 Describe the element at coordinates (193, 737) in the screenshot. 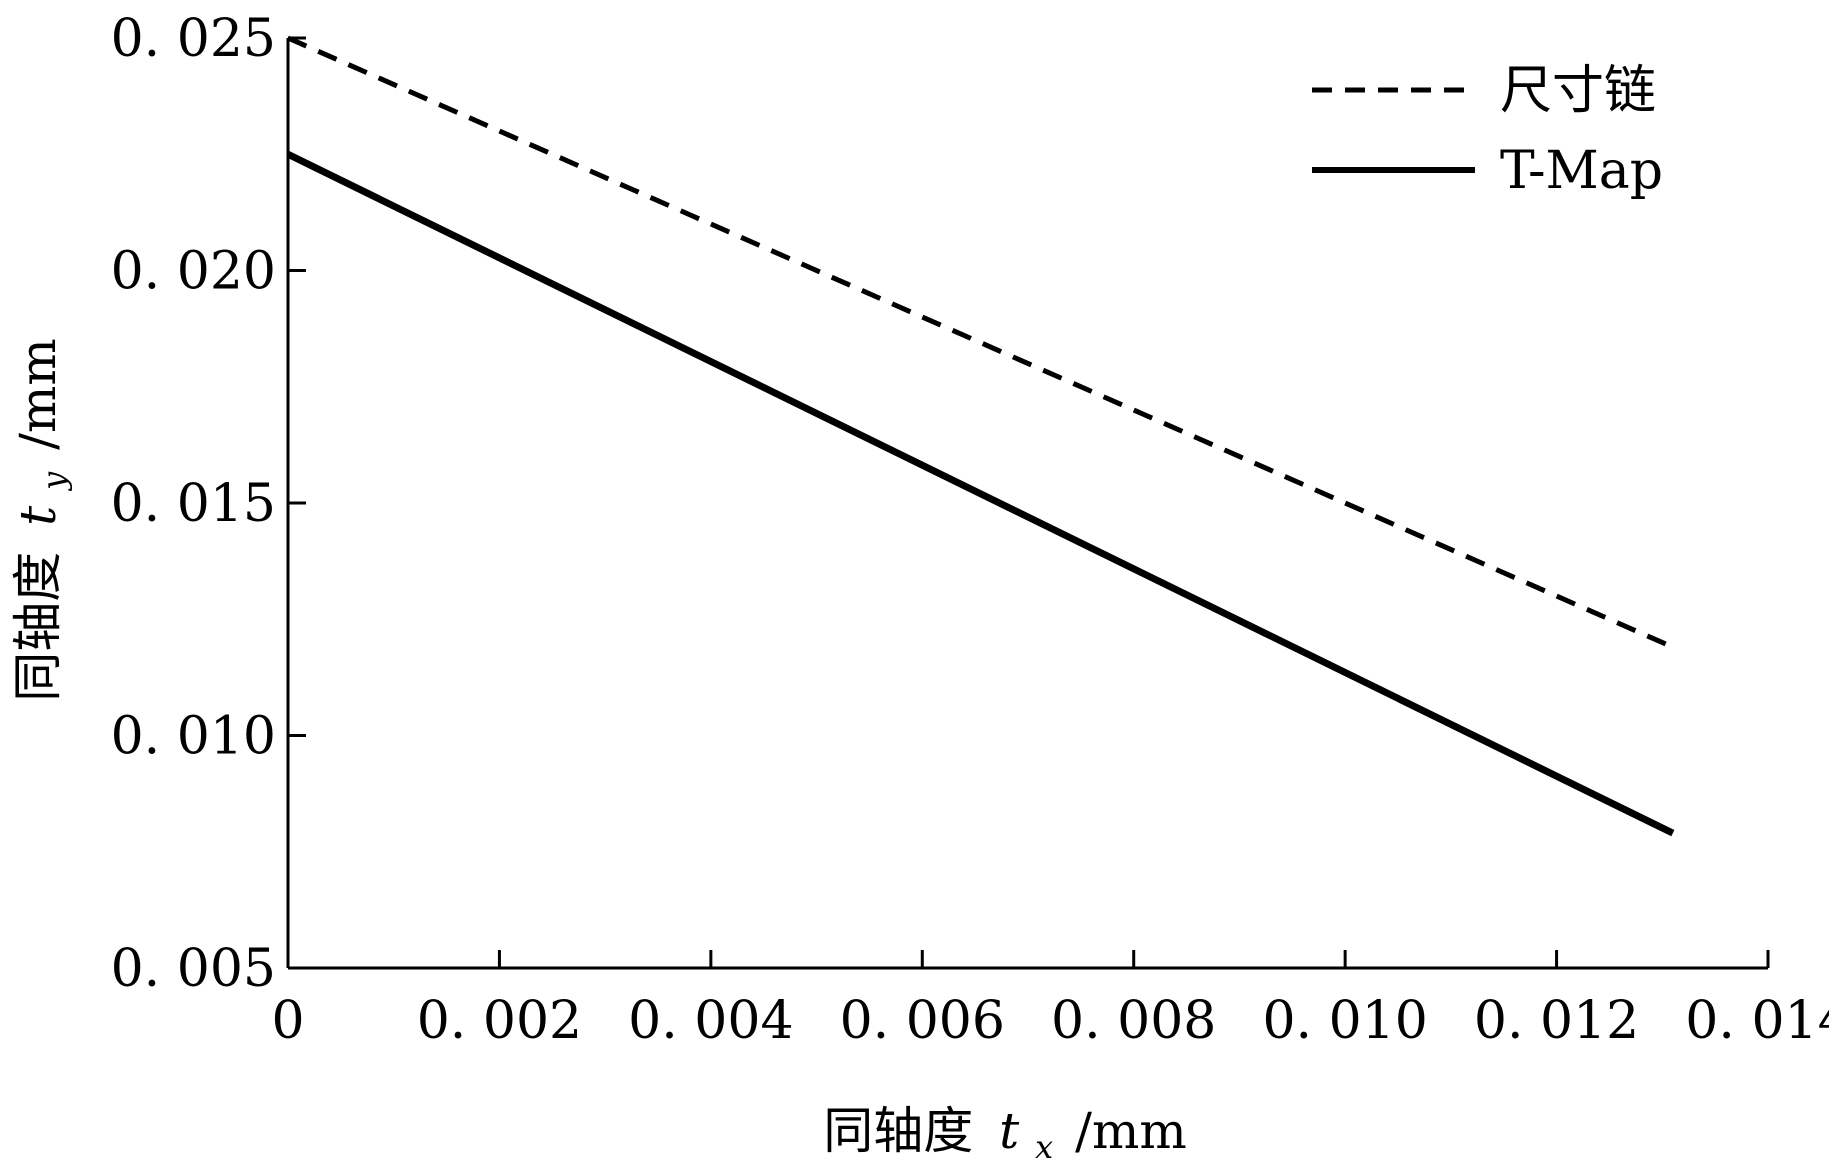

I see `y-tick-label: 0. 010` at that location.